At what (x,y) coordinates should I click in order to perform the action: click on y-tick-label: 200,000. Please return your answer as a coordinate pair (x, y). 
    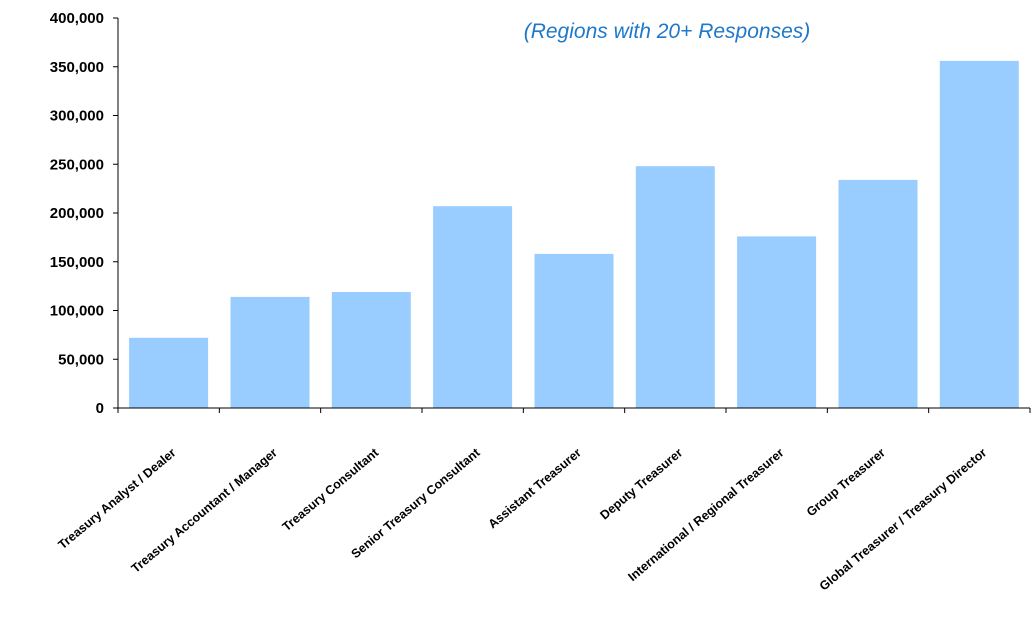
    Looking at the image, I should click on (77, 213).